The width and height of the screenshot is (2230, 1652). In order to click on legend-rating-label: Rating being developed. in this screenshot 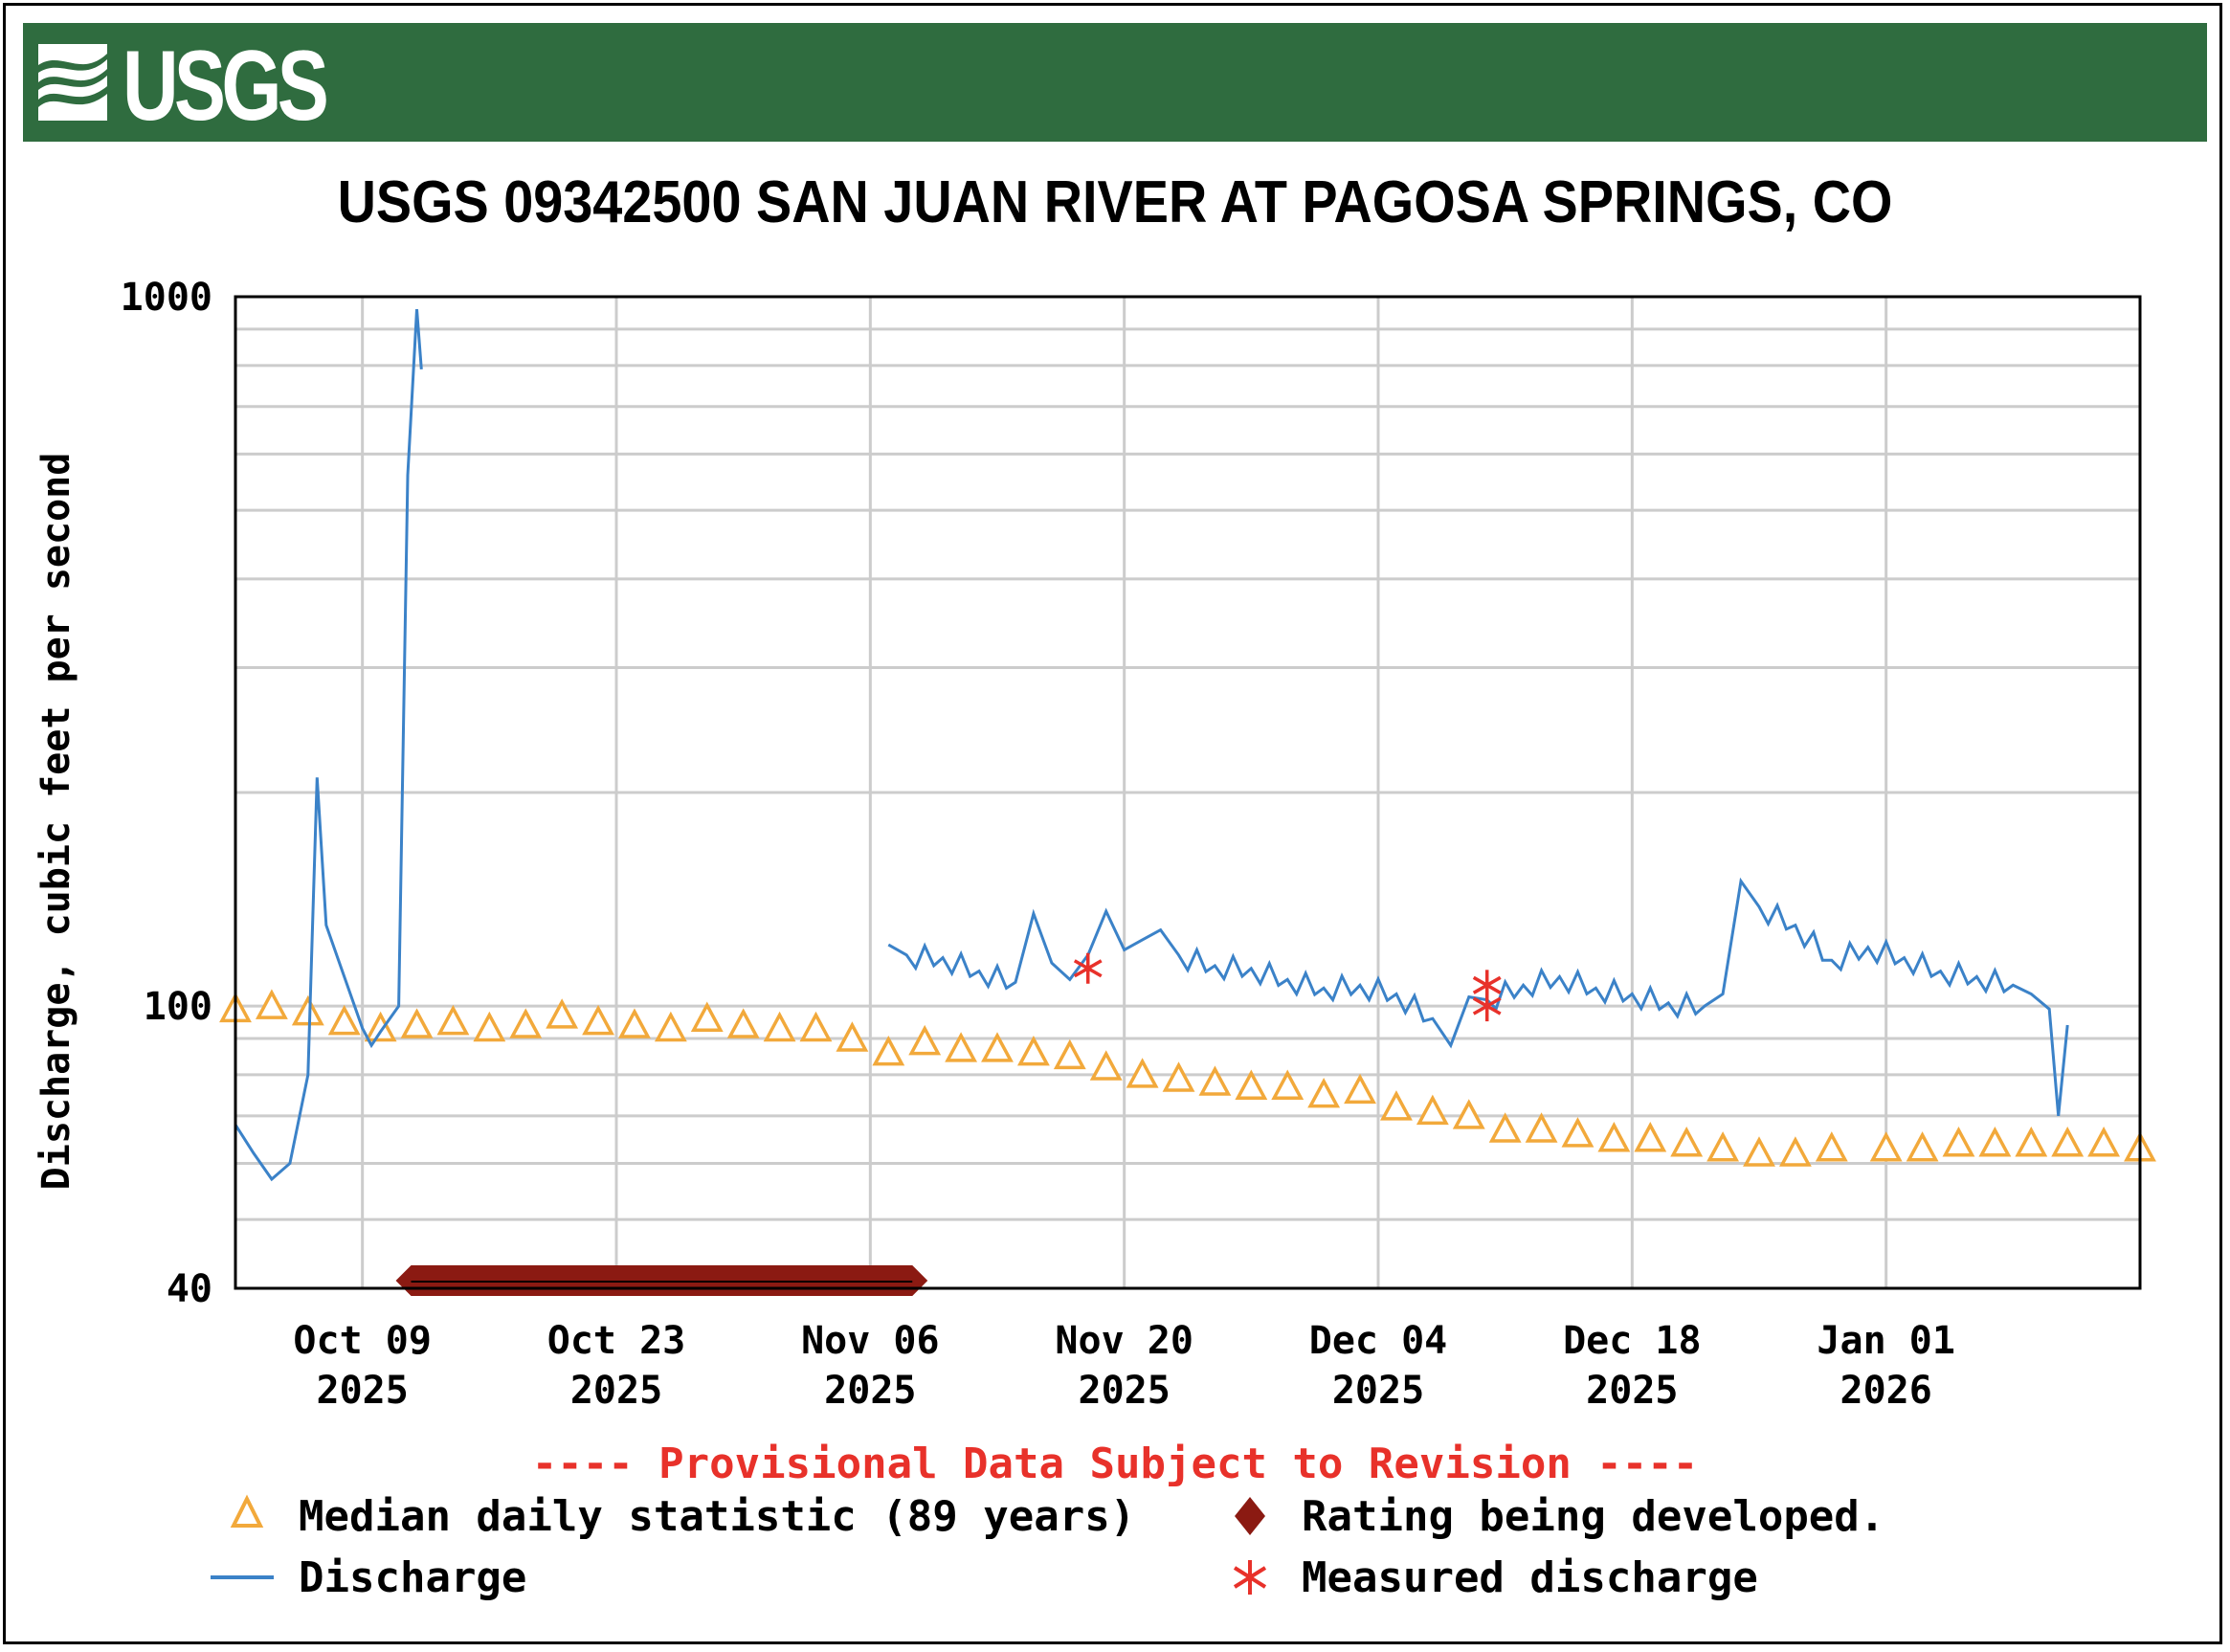, I will do `click(1593, 1516)`.